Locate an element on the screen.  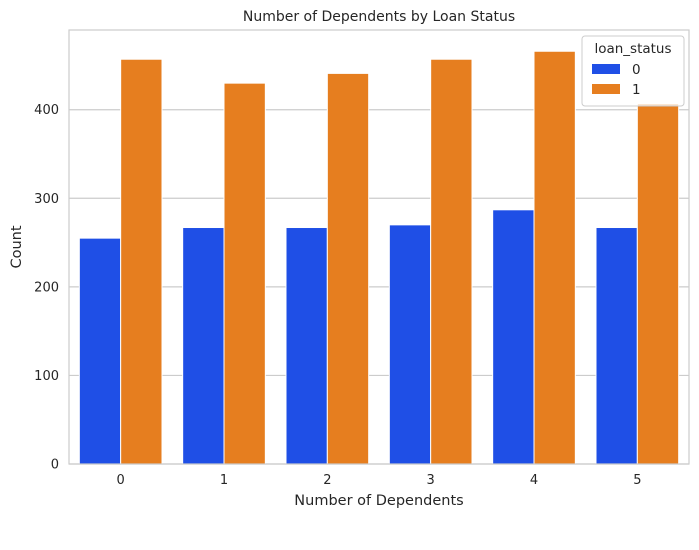
y-tick-label: 200 is located at coordinates (46, 287).